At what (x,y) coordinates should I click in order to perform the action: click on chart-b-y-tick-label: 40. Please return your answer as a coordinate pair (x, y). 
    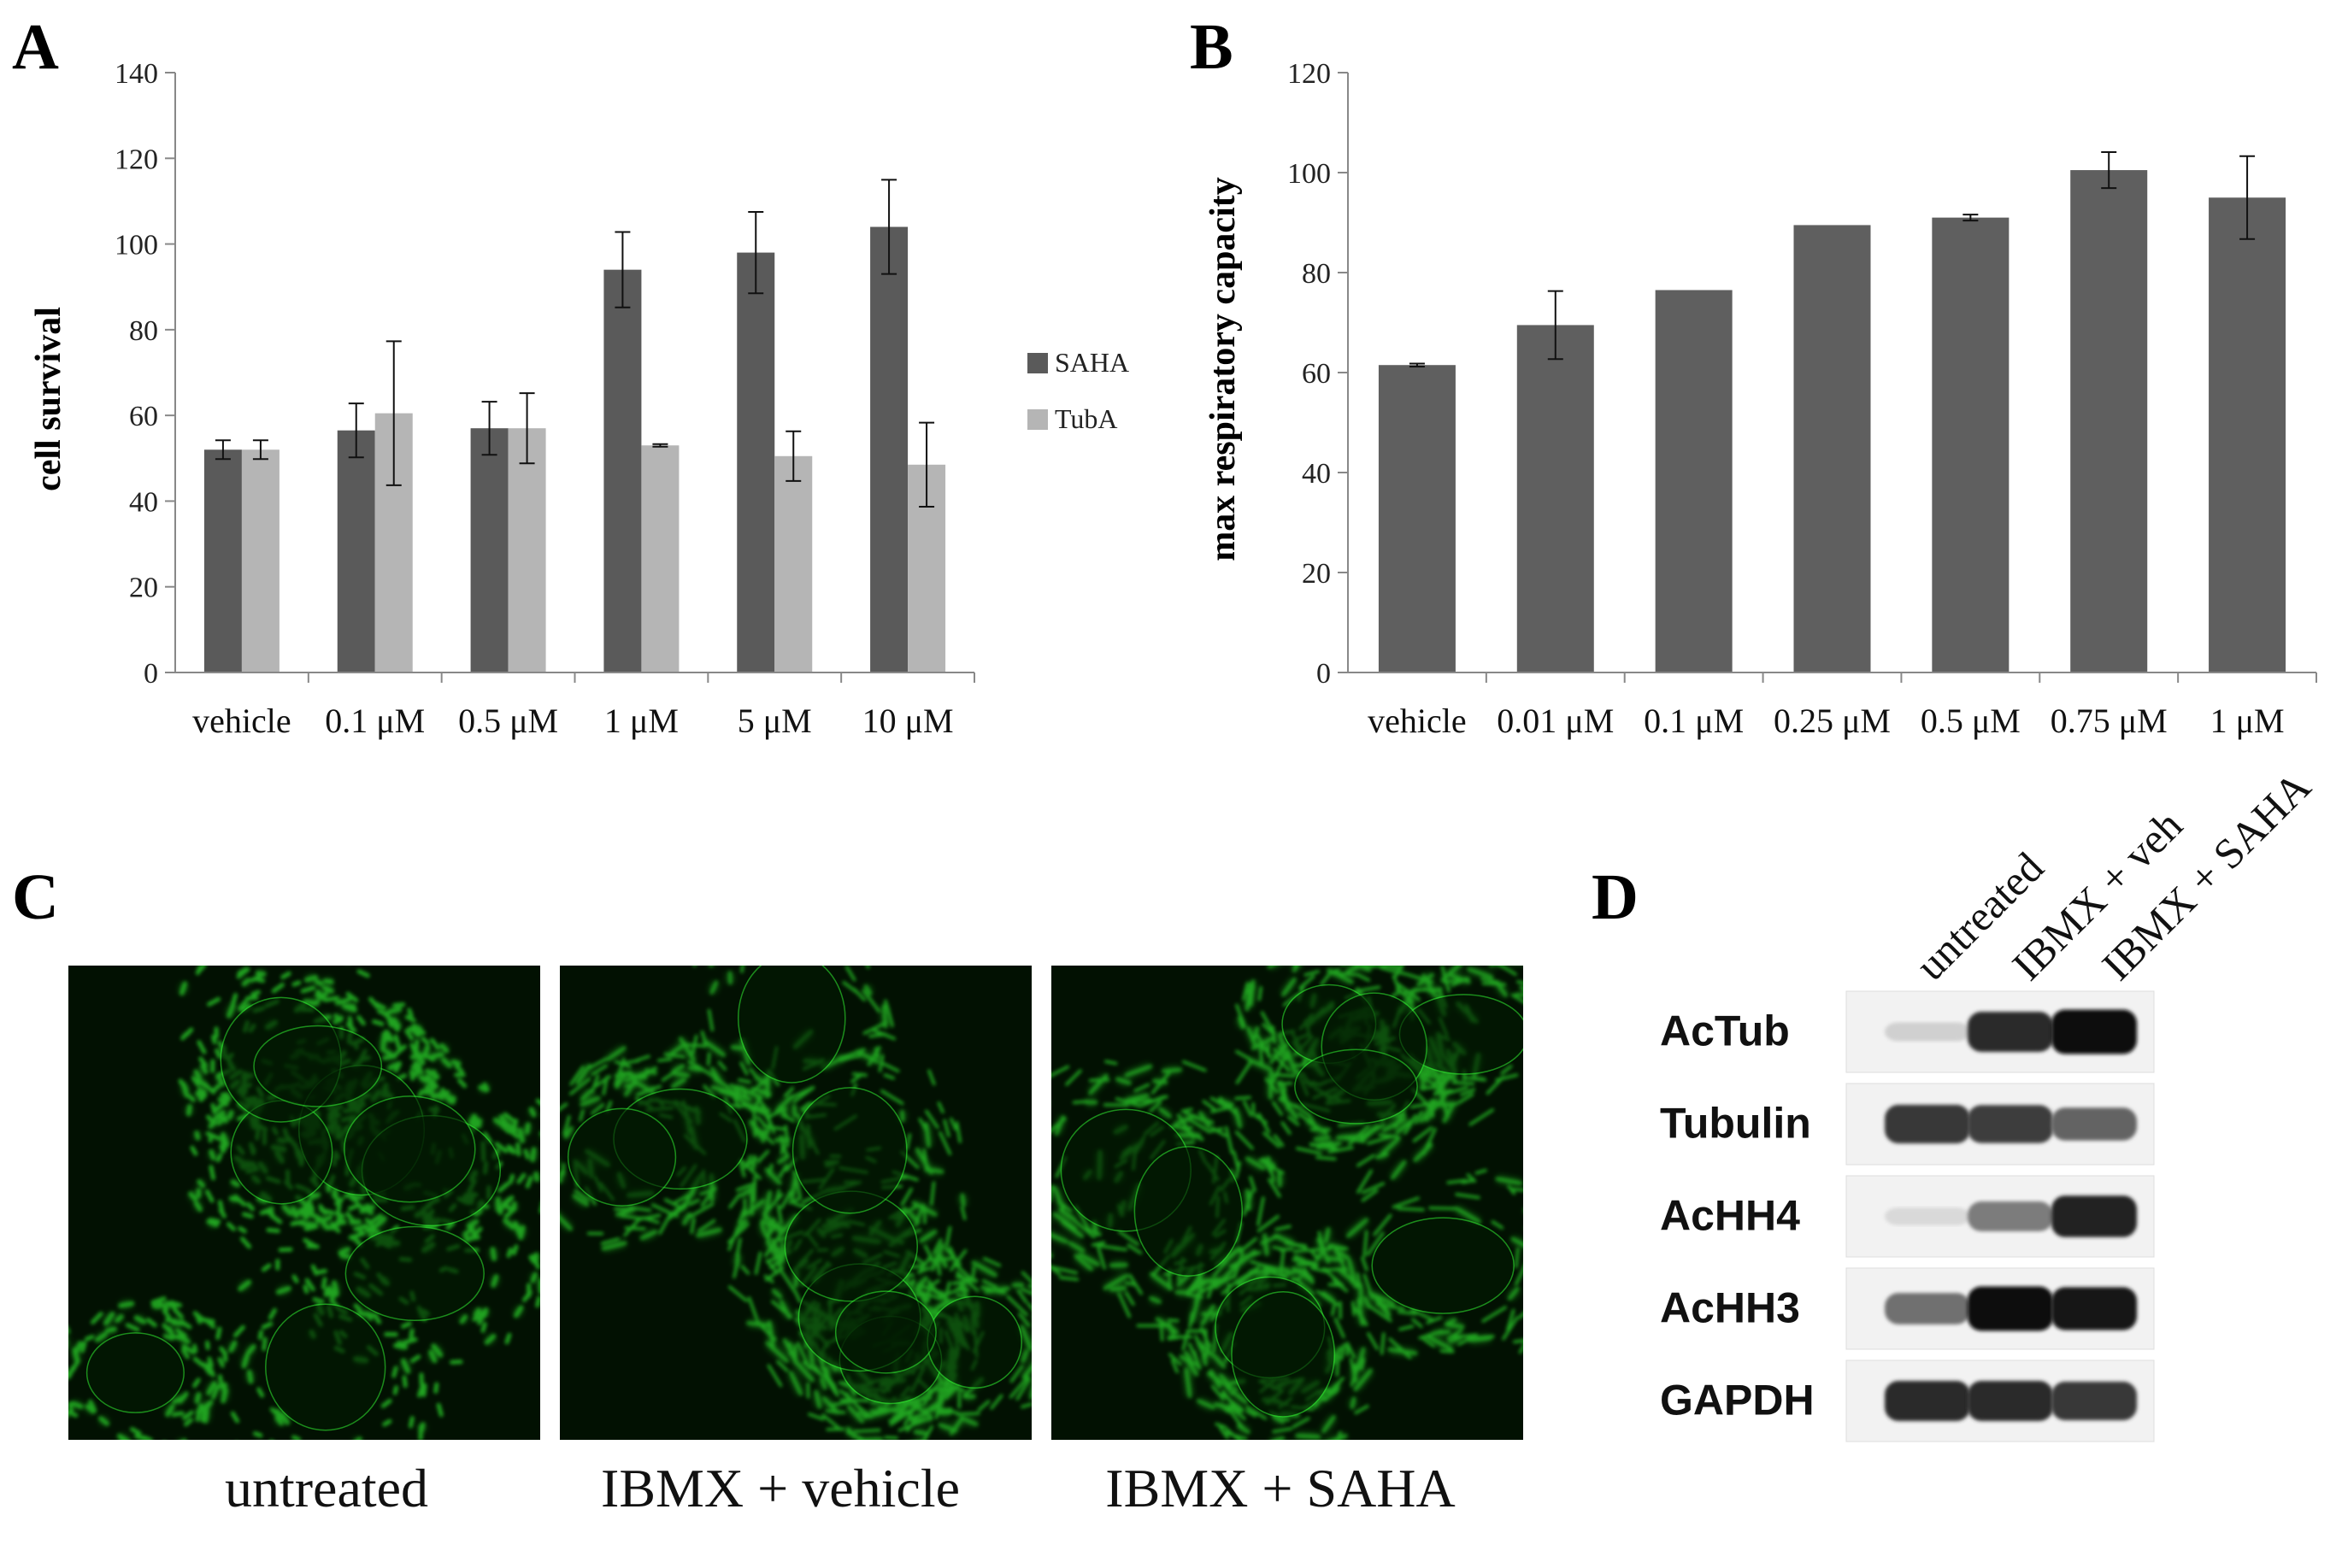
    Looking at the image, I should click on (1316, 474).